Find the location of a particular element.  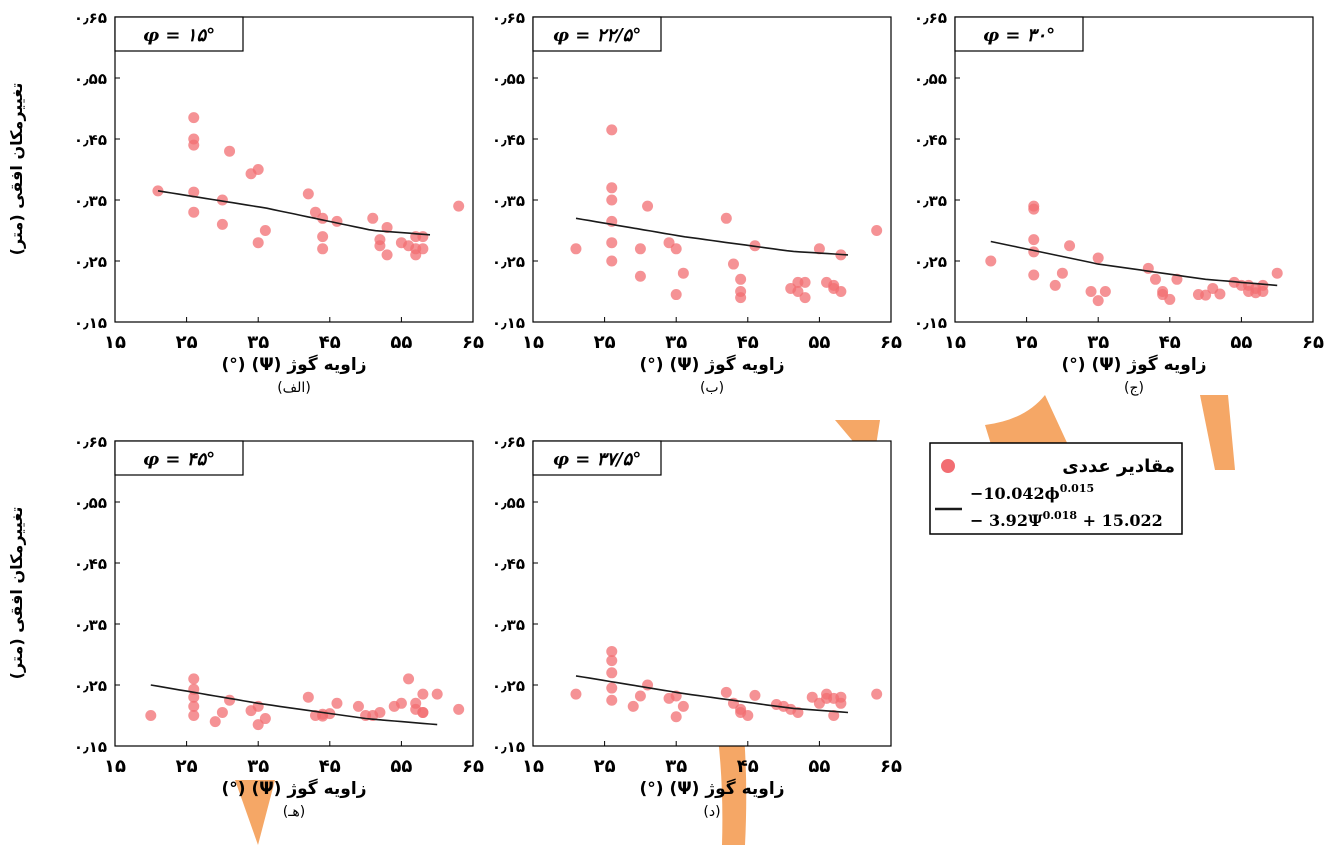

legend-points-label: مقادیر عددی is located at coordinates (1118, 466).